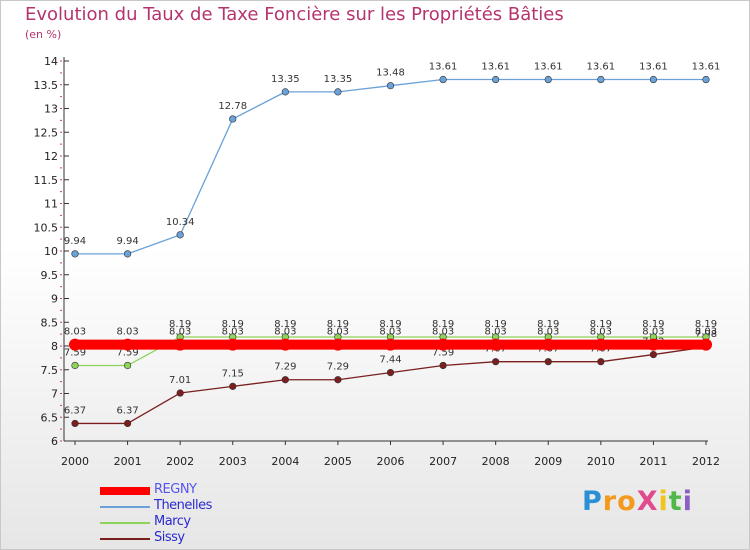 The image size is (750, 550). What do you see at coordinates (601, 461) in the screenshot?
I see `x-tick-label: 2010` at bounding box center [601, 461].